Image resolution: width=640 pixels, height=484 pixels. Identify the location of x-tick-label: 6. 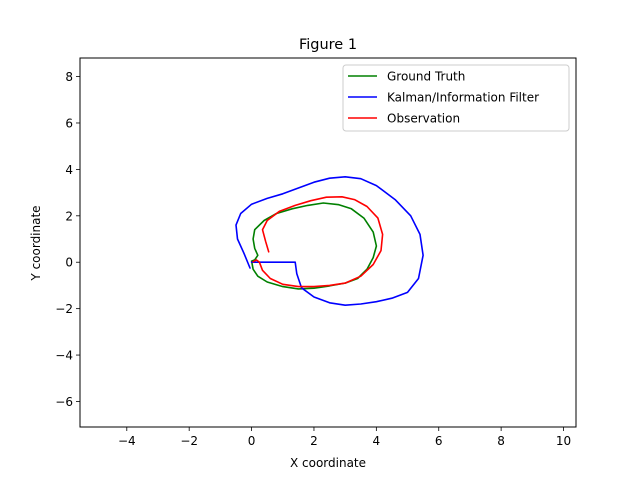
(439, 441).